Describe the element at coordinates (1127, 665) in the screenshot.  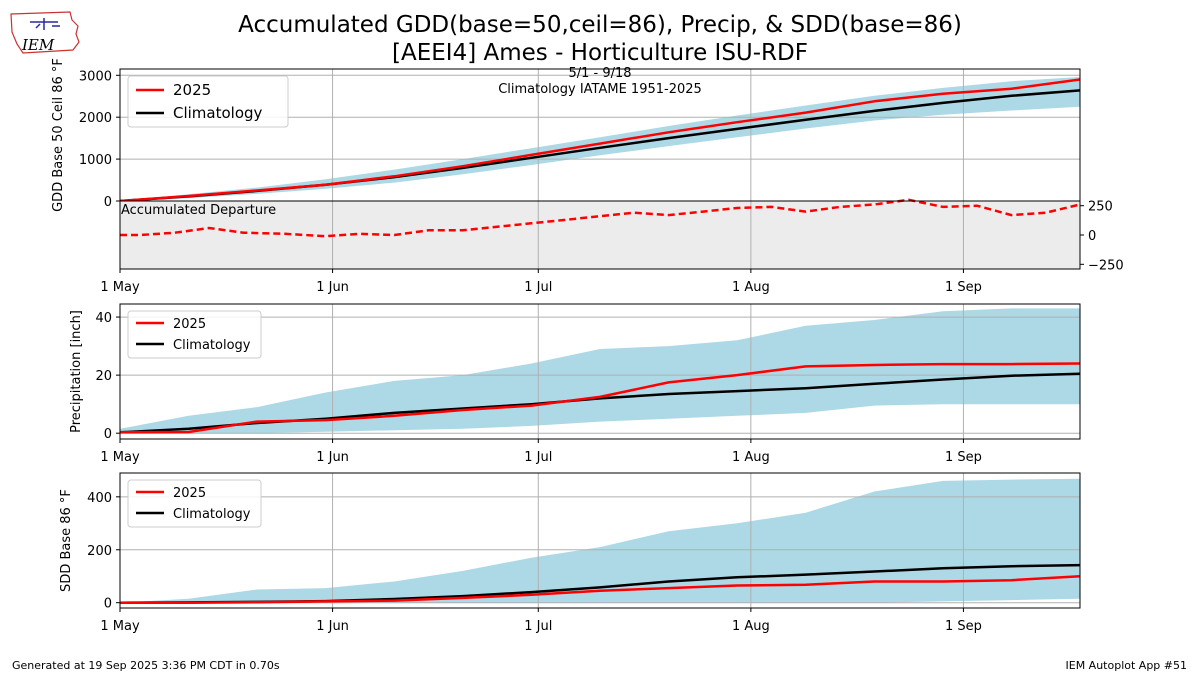
I see `footer-app: IEM Autoplot App #51` at that location.